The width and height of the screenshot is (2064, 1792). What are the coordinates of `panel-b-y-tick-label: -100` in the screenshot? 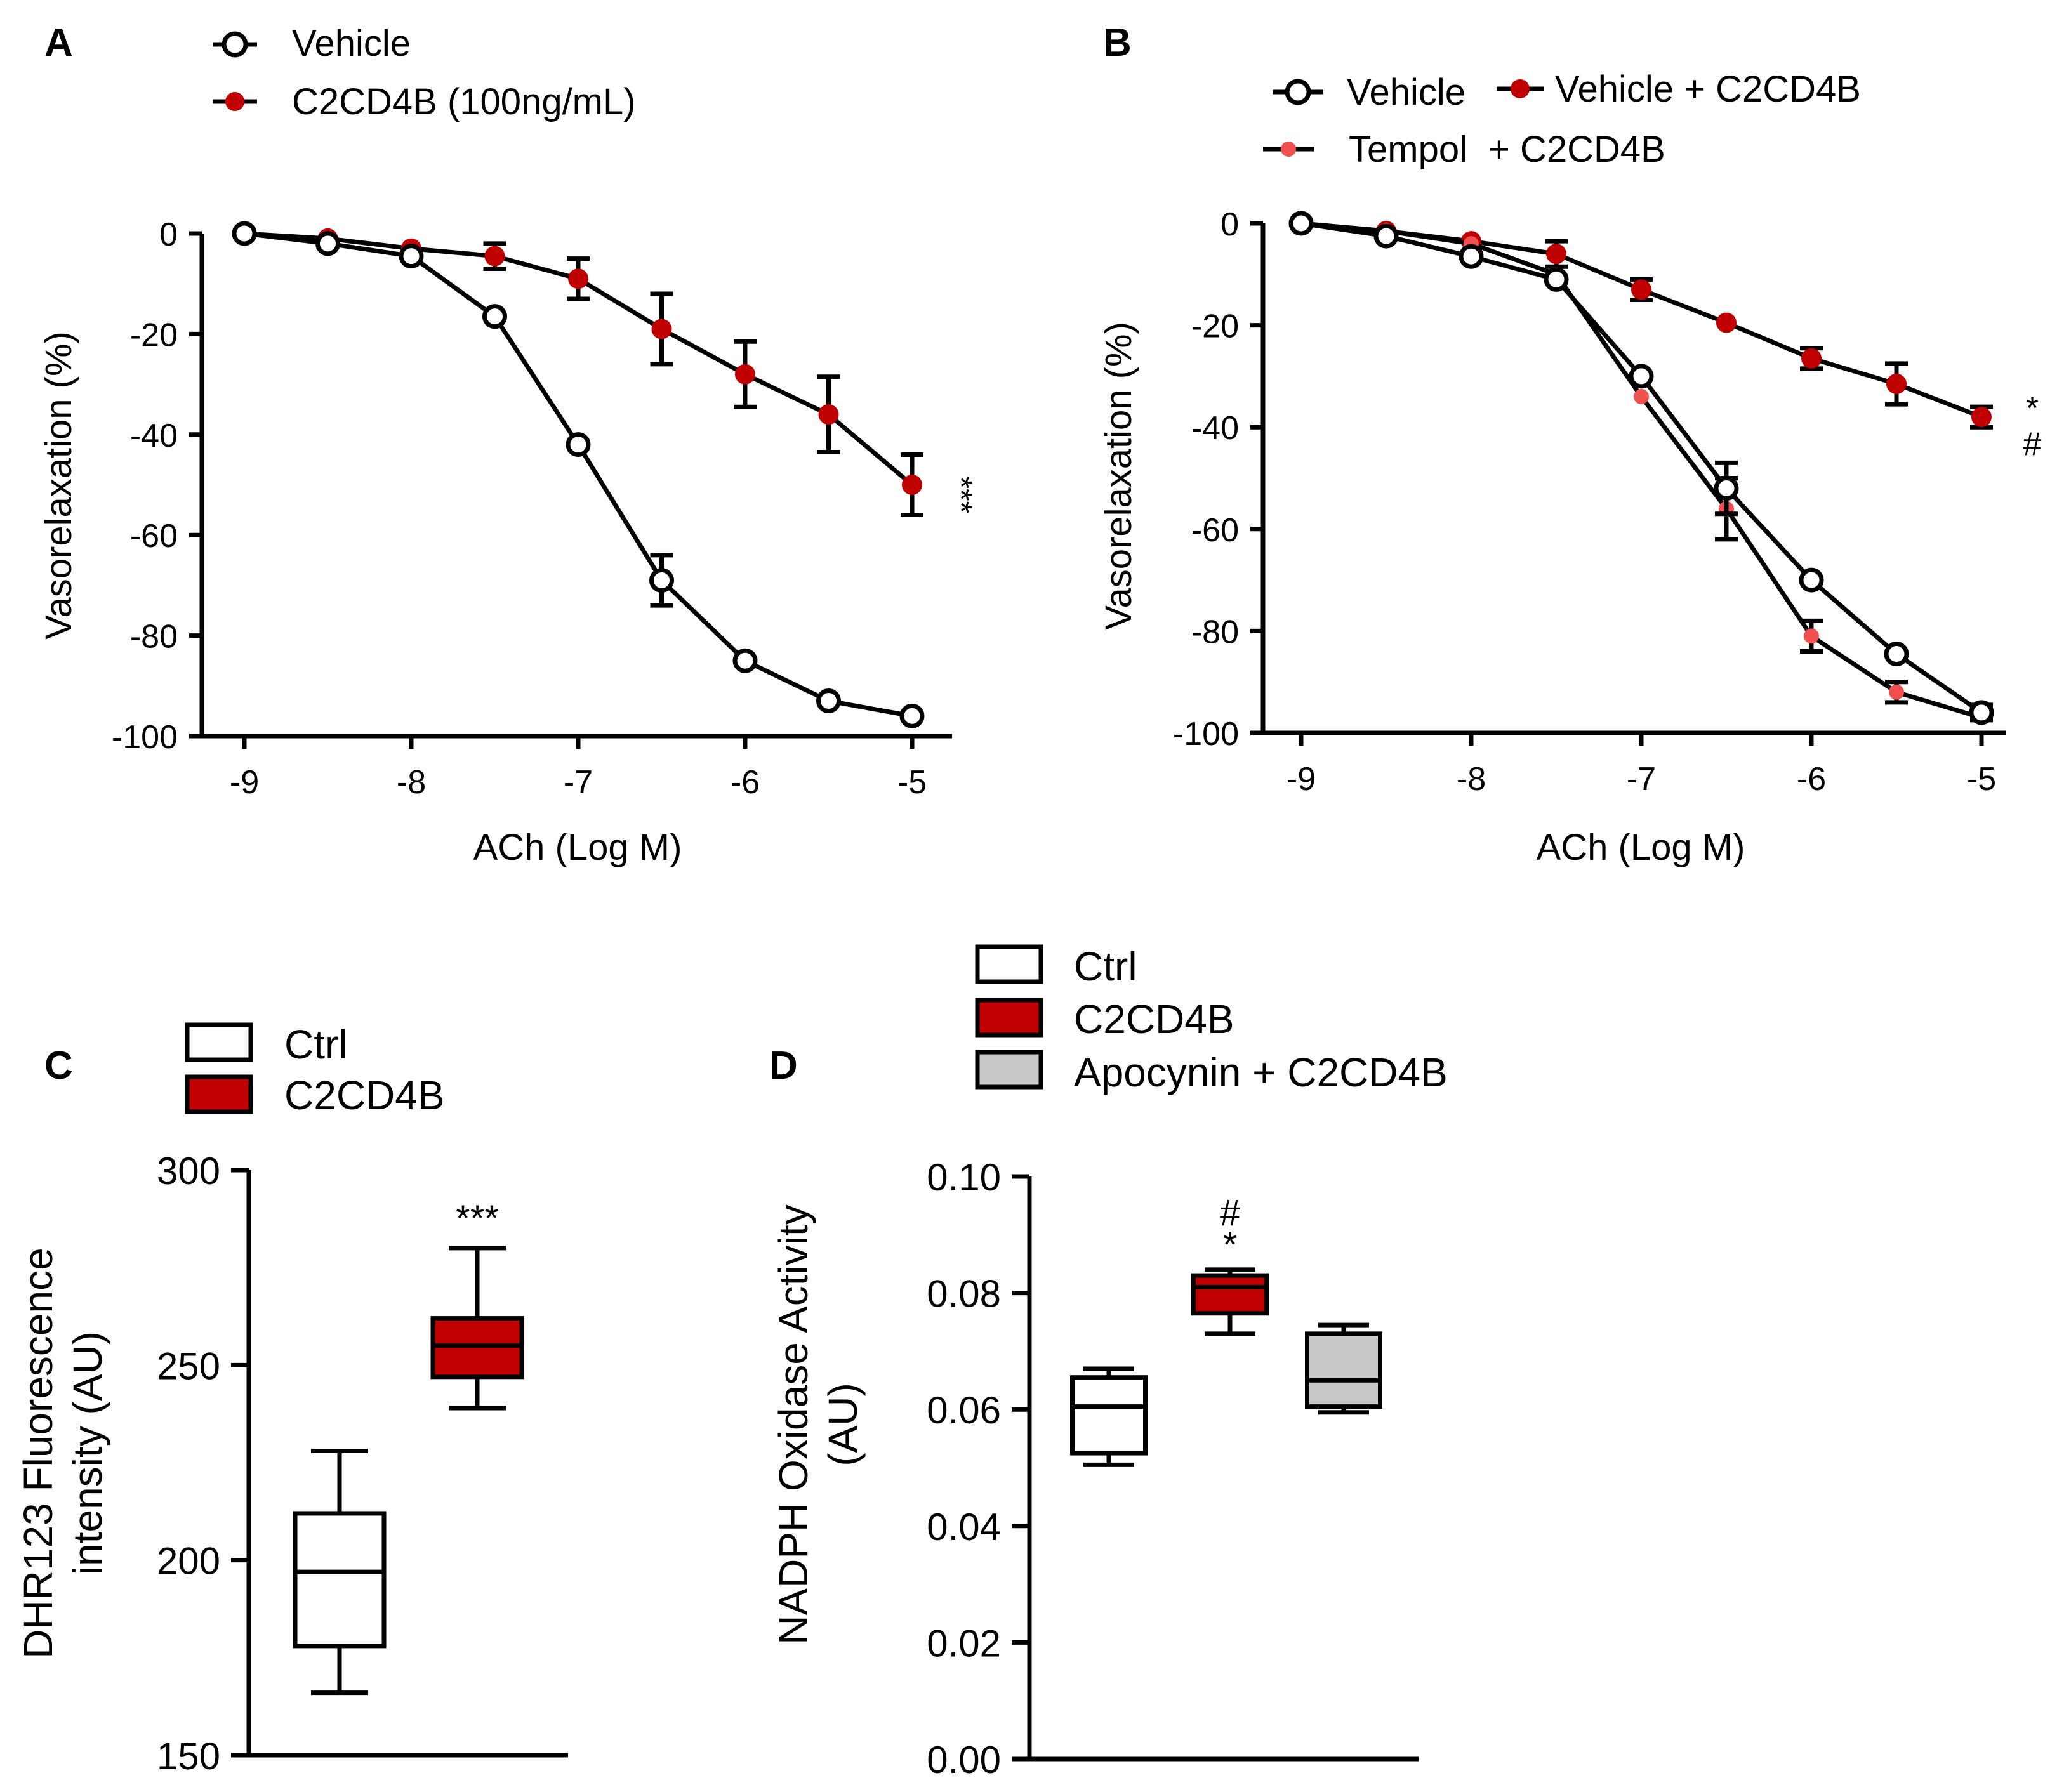 It's located at (1206, 734).